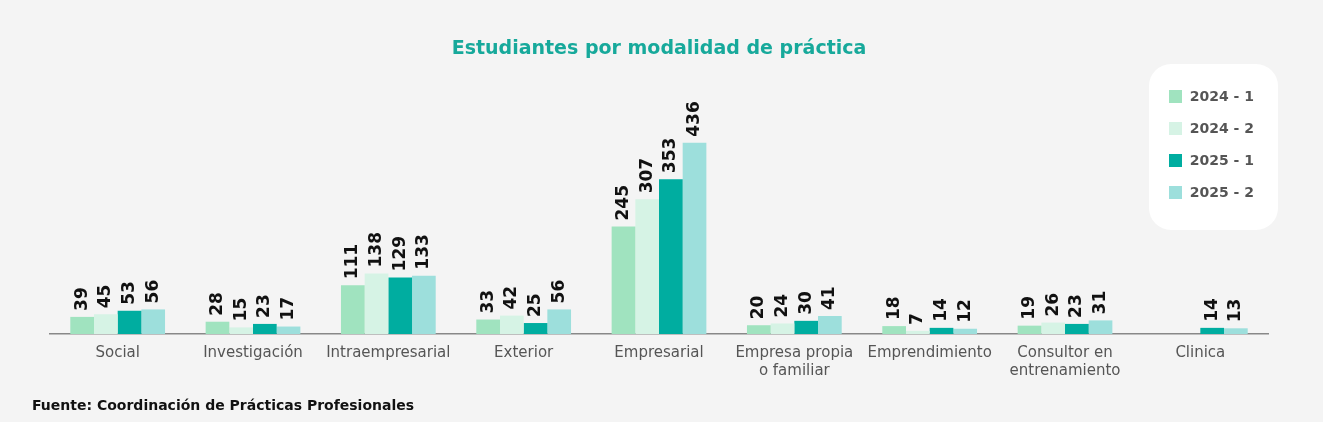  Describe the element at coordinates (422, 252) in the screenshot. I see `data-label: 133` at that location.